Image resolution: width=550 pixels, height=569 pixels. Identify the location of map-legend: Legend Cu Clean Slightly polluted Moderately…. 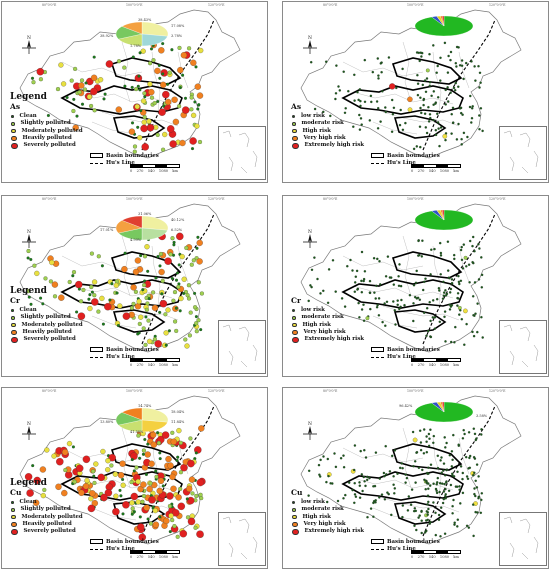
(70, 507).